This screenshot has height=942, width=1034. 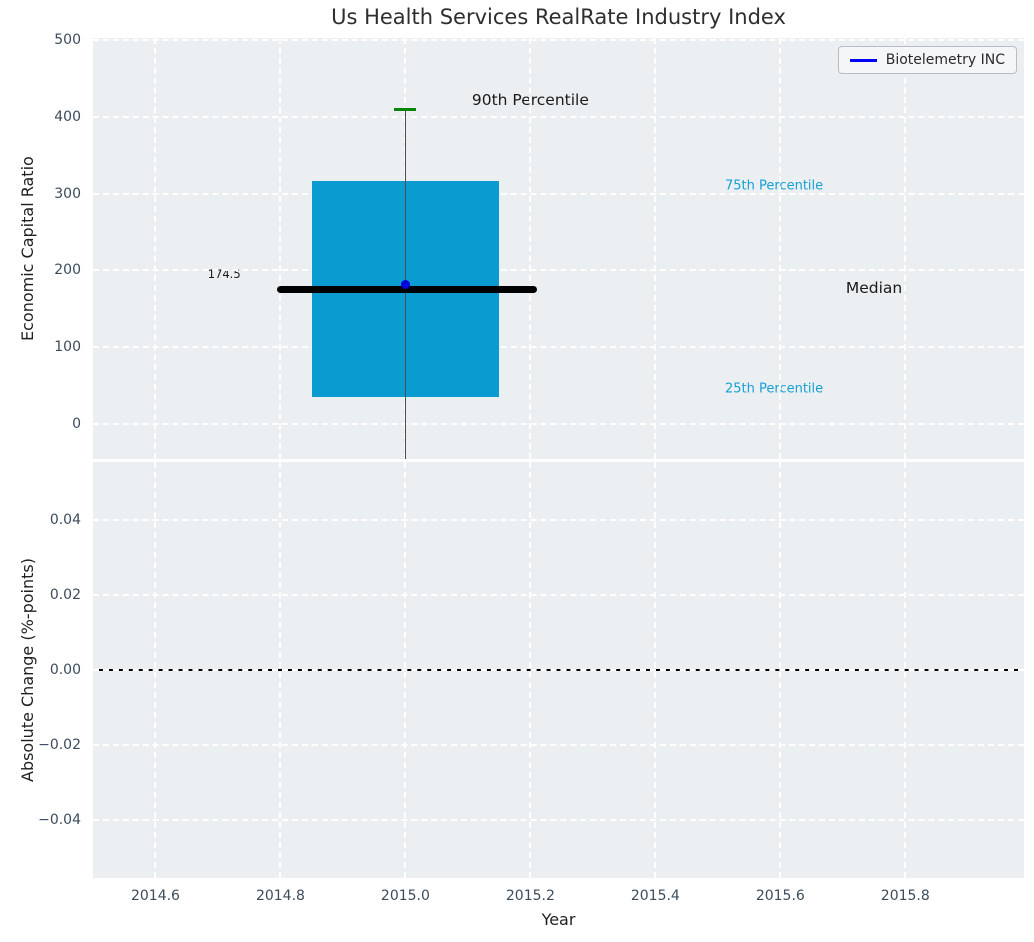 What do you see at coordinates (945, 60) in the screenshot?
I see `legend-label: Biotelemetry INC` at bounding box center [945, 60].